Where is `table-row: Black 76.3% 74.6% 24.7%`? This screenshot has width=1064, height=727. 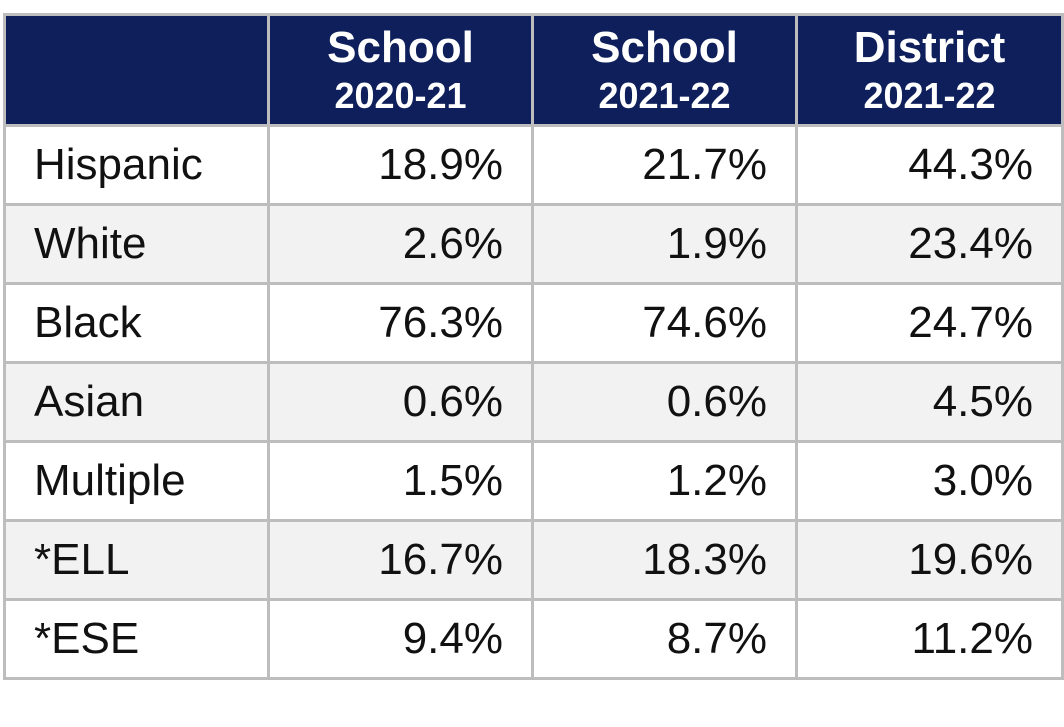
table-row: Black 76.3% 74.6% 24.7% is located at coordinates (533, 323).